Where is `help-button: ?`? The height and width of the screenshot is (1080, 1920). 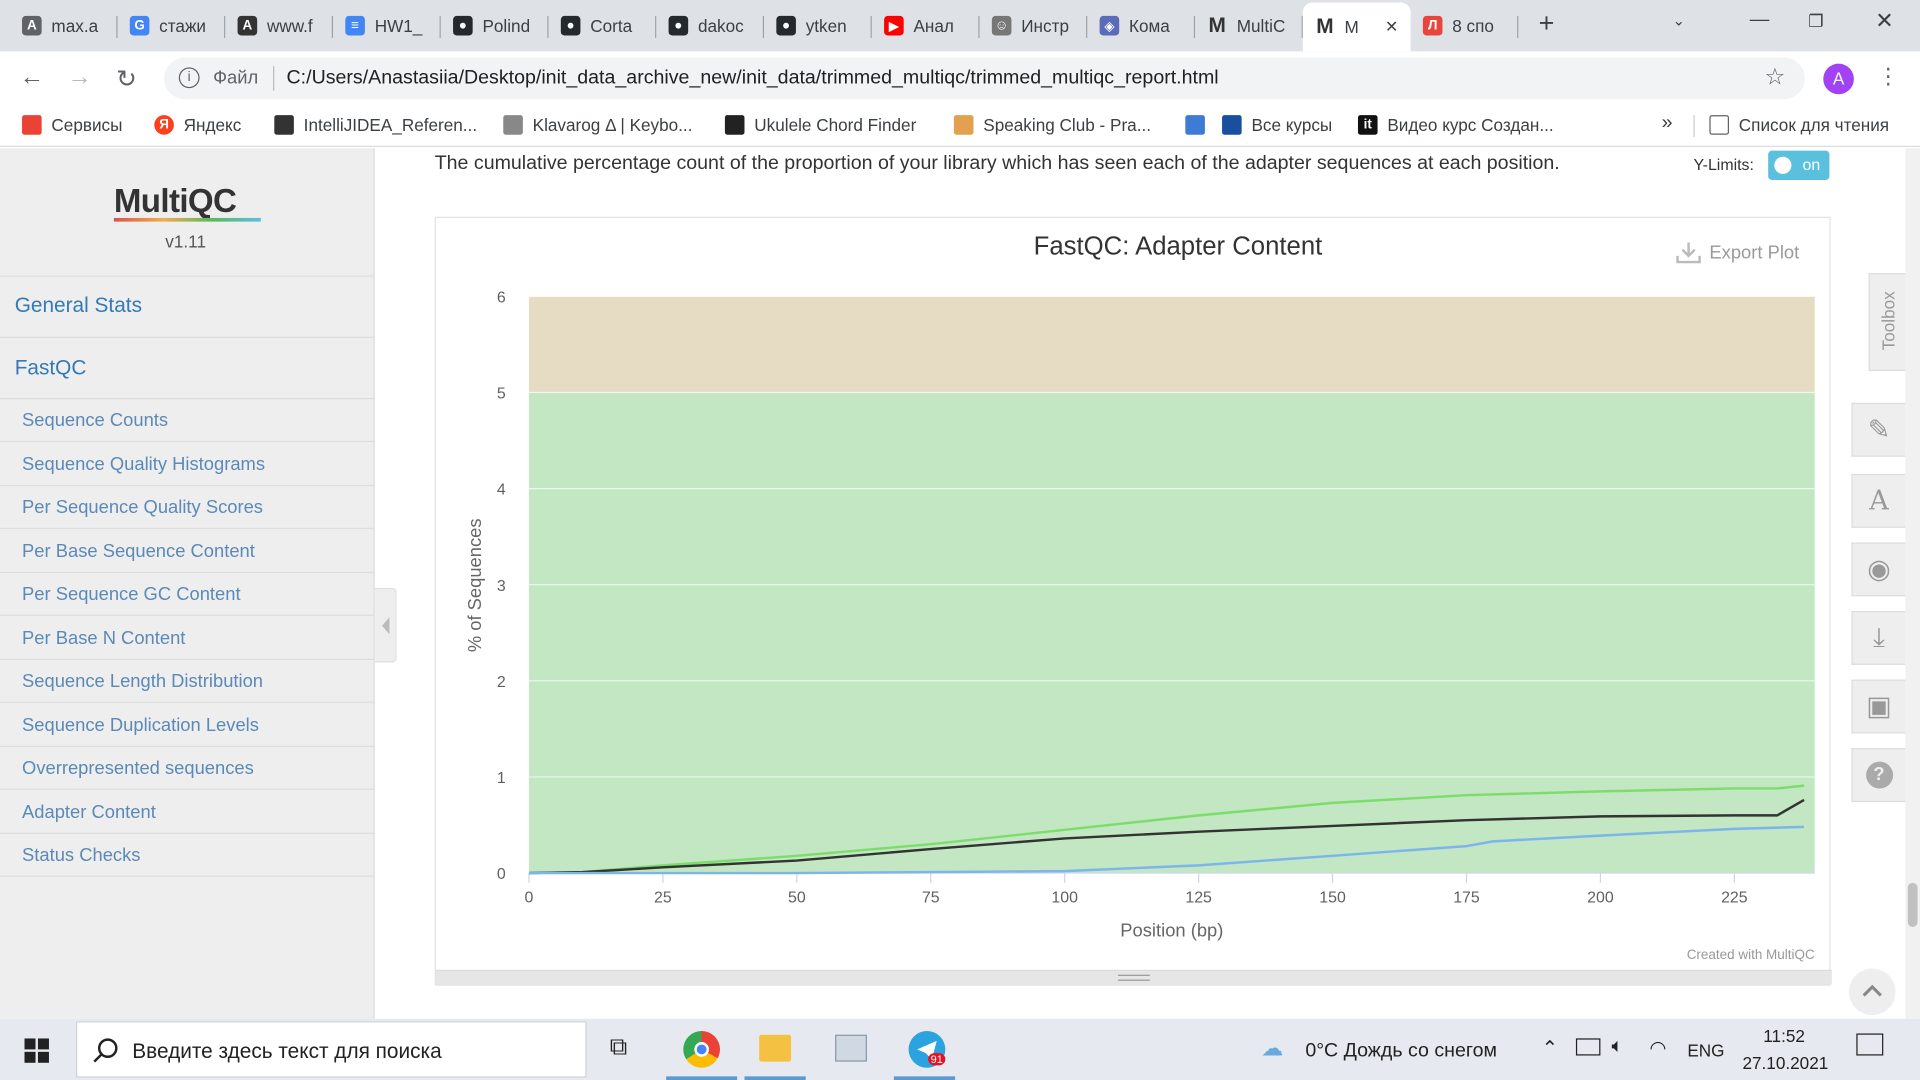
help-button: ? is located at coordinates (1878, 775).